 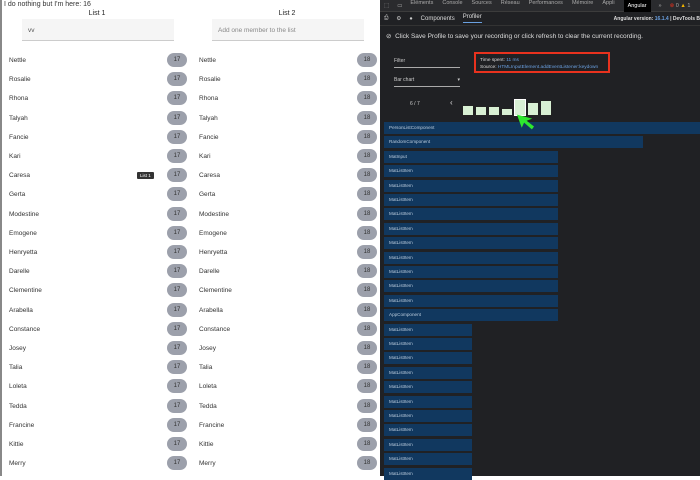 I want to click on list-item: Fancie 17, so click(x=94, y=141).